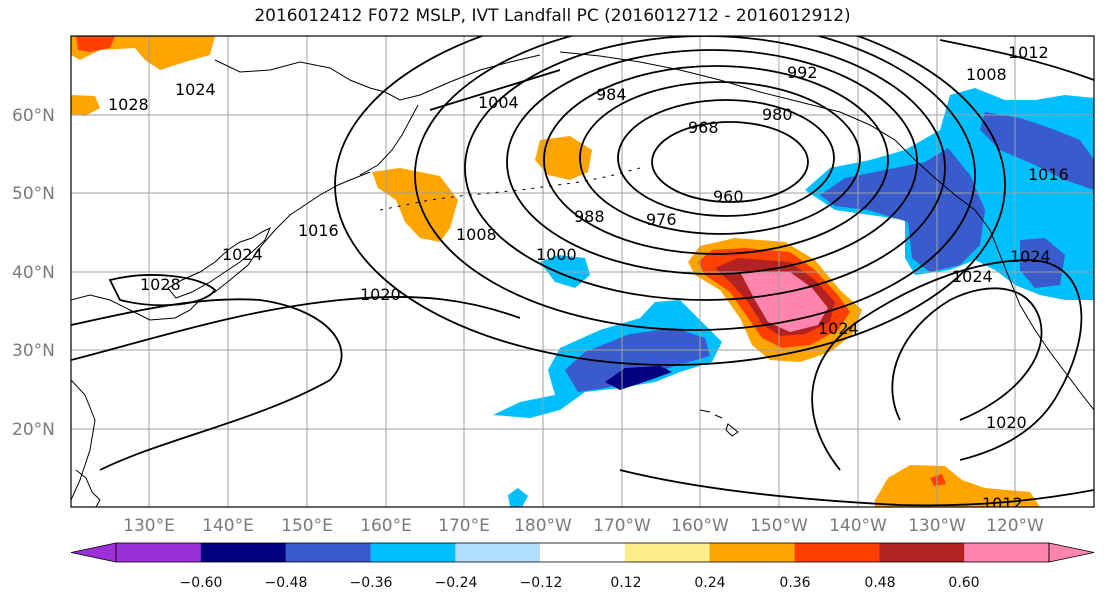 The width and height of the screenshot is (1105, 601). Describe the element at coordinates (703, 127) in the screenshot. I see `contour-label: 968` at that location.